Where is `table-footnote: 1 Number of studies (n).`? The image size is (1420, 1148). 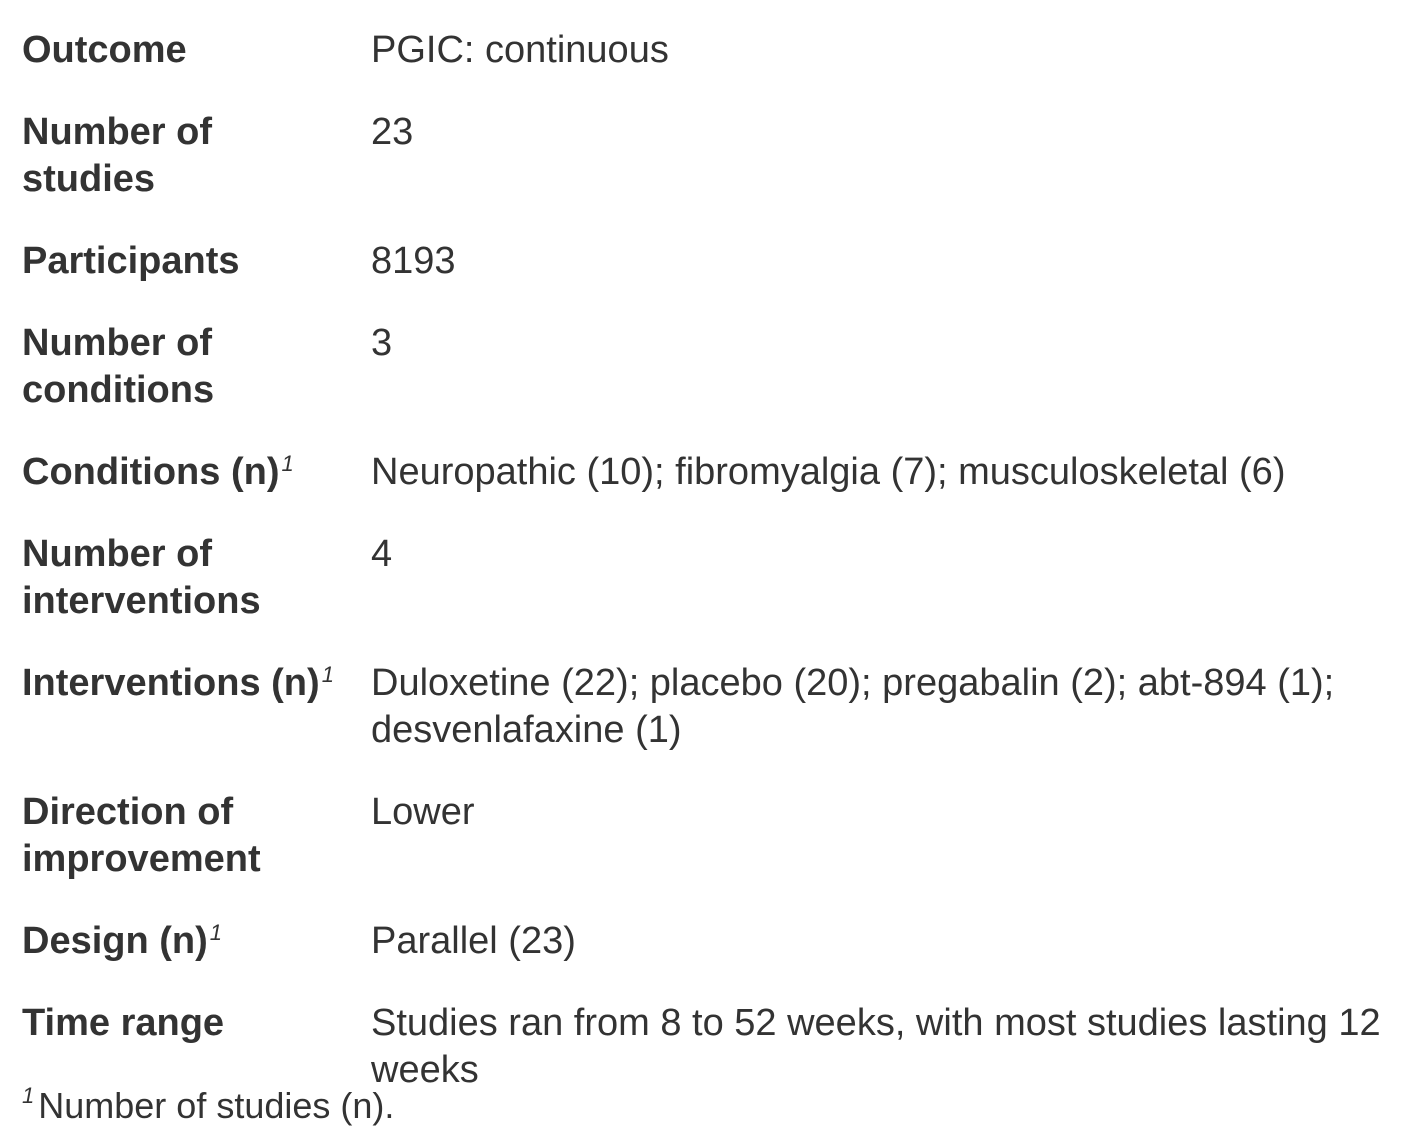 table-footnote: 1 Number of studies (n). is located at coordinates (208, 1106).